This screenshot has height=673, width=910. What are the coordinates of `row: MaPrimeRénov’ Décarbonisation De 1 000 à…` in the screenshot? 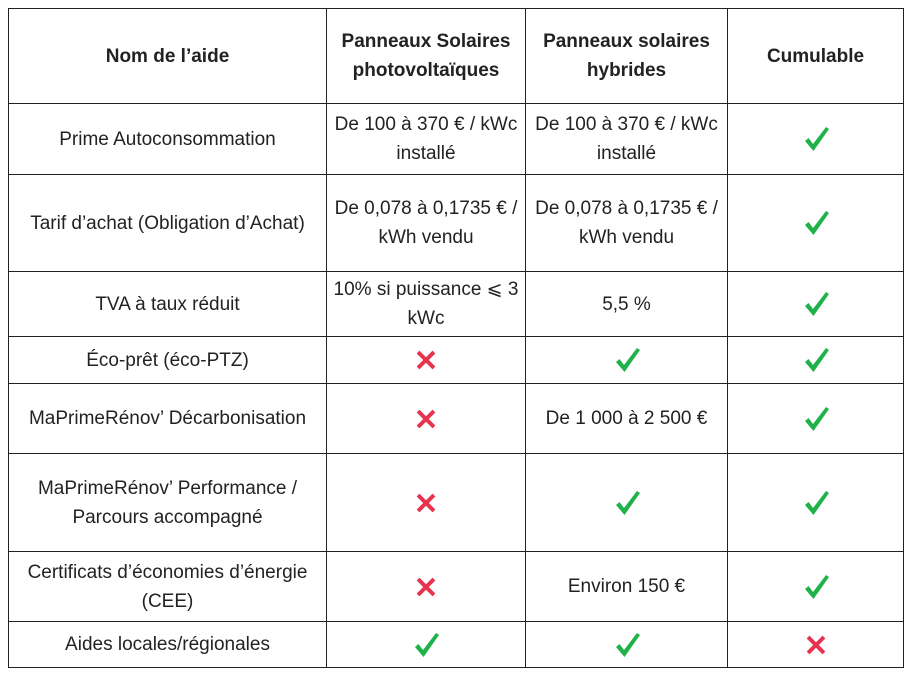 It's located at (456, 418).